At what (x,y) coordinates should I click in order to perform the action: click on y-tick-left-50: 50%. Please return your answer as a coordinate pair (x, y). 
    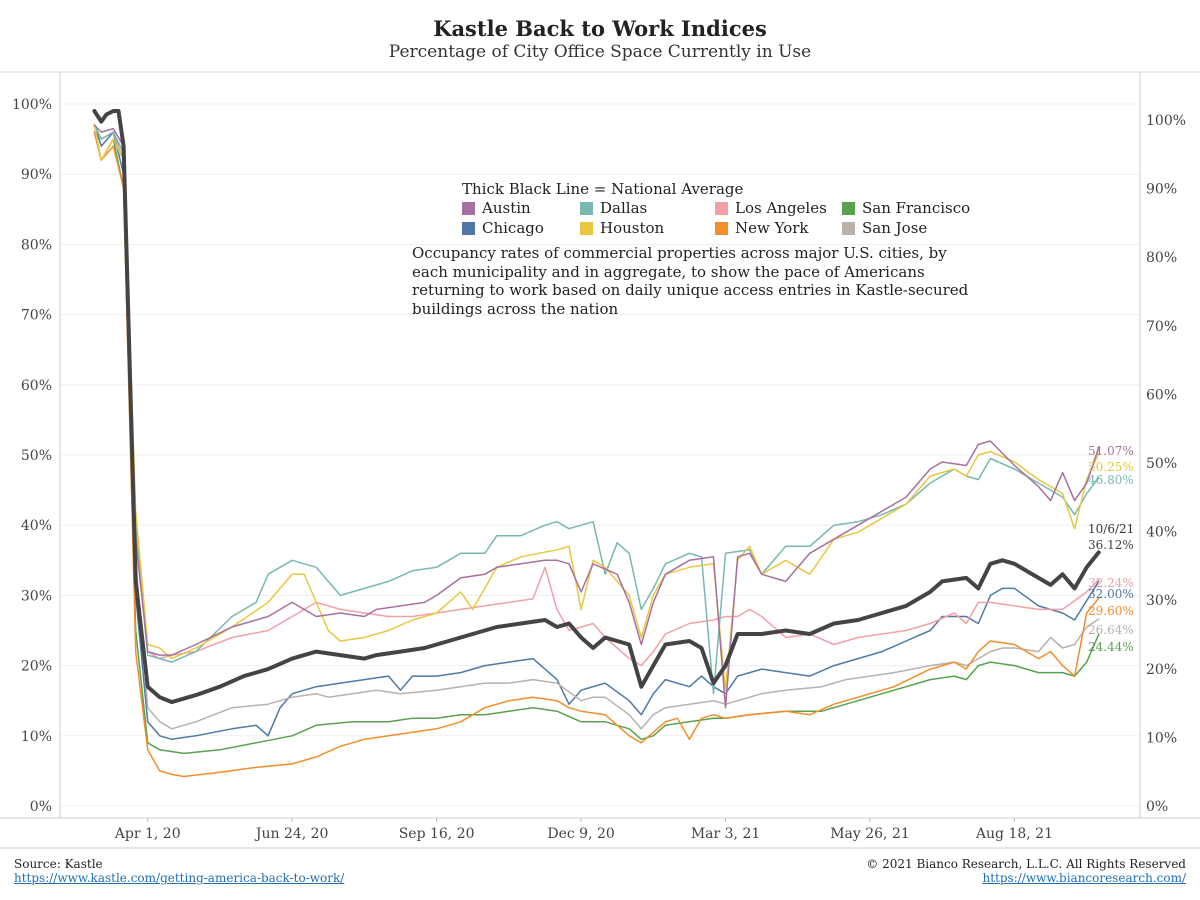
    Looking at the image, I should click on (36, 456).